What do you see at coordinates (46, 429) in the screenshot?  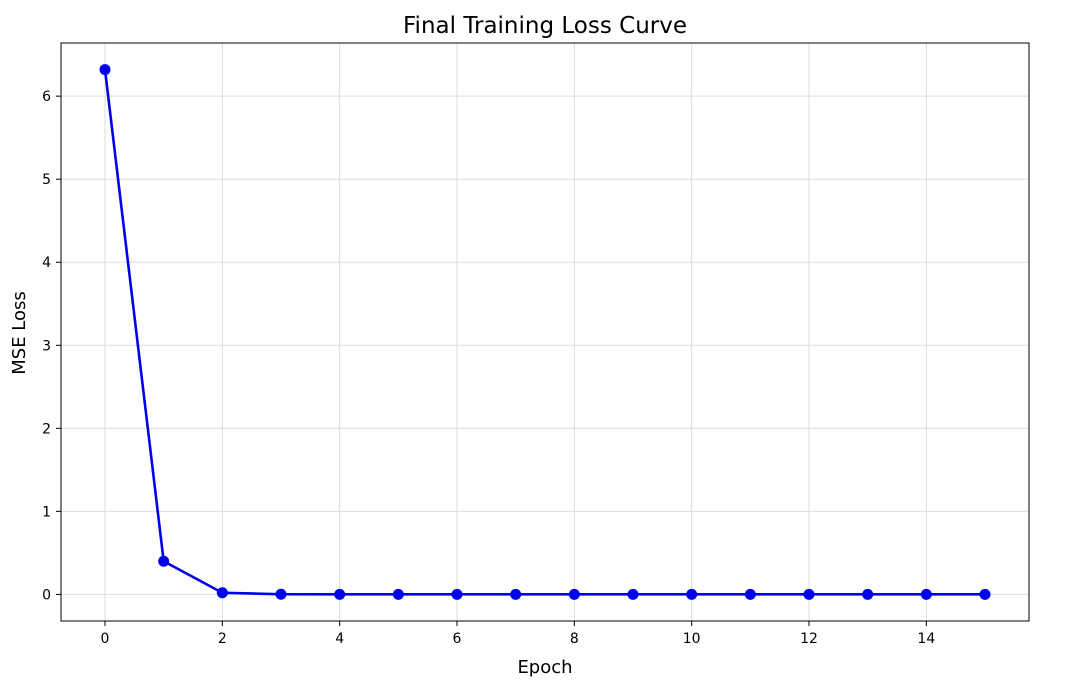 I see `y-tick-label-2: 2` at bounding box center [46, 429].